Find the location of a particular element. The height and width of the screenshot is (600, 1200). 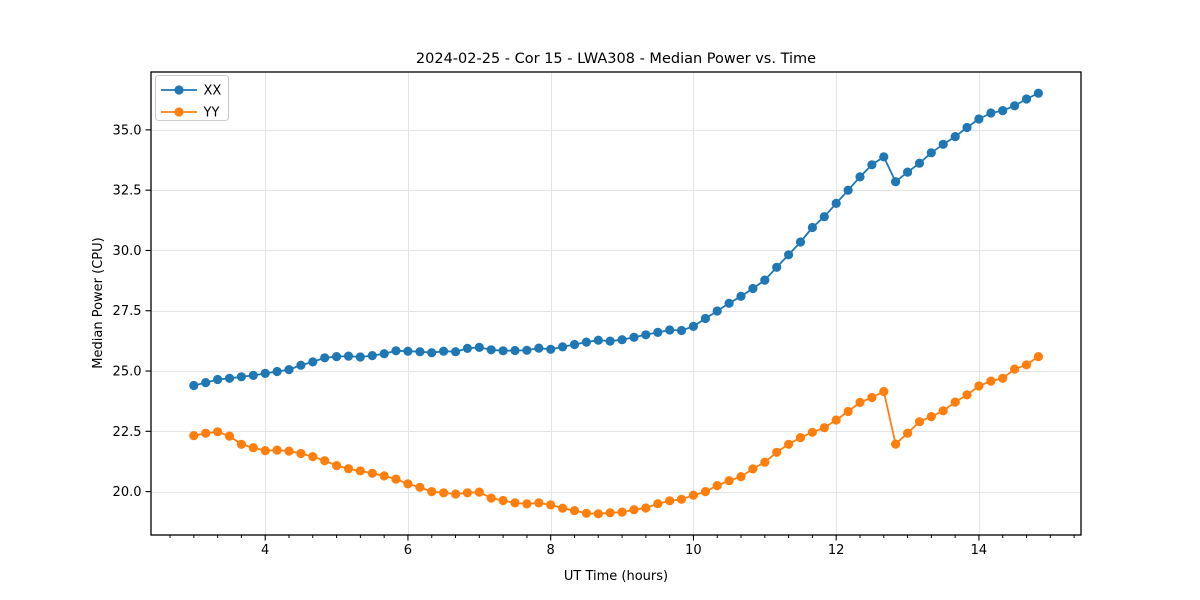

y-tick-label: 30.0 is located at coordinates (127, 251).